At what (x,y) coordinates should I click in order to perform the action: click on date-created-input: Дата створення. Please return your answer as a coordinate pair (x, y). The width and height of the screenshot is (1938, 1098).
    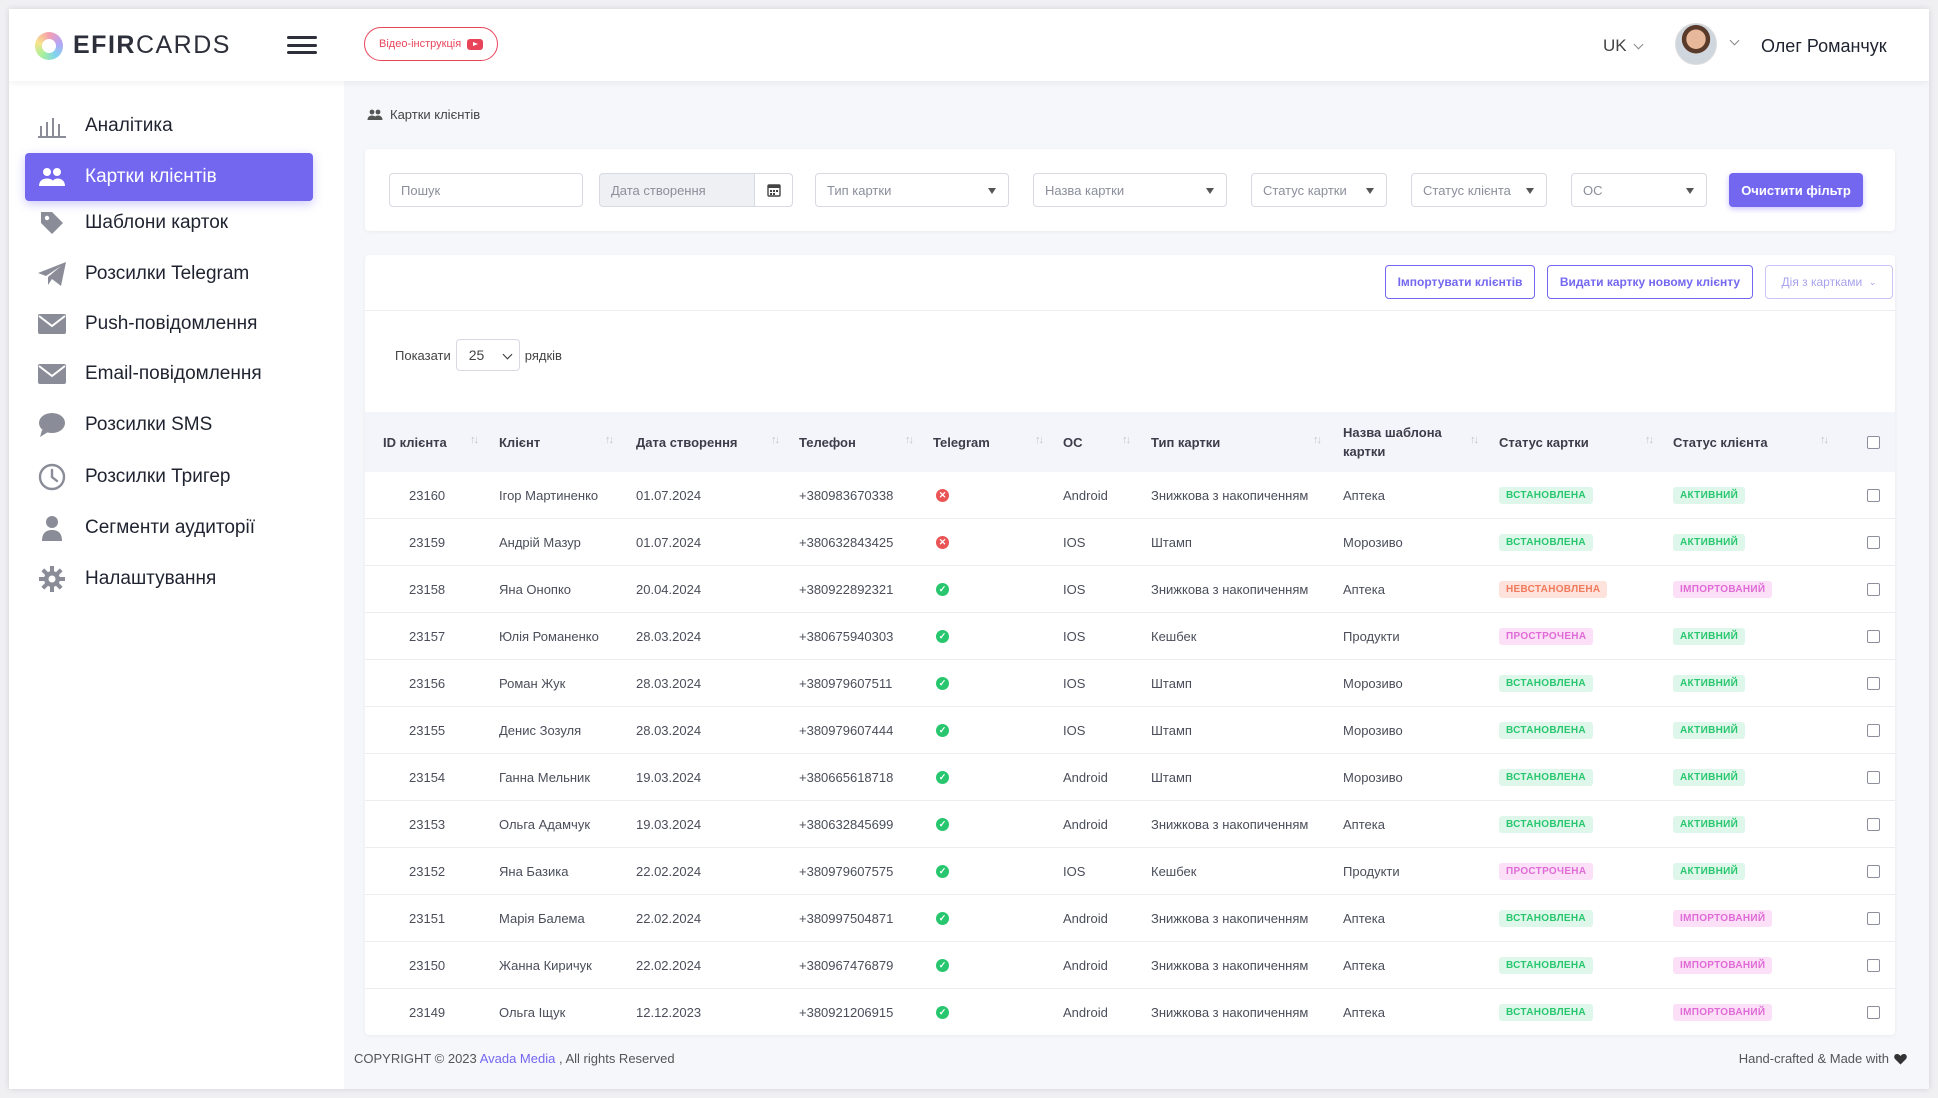
    Looking at the image, I should click on (696, 190).